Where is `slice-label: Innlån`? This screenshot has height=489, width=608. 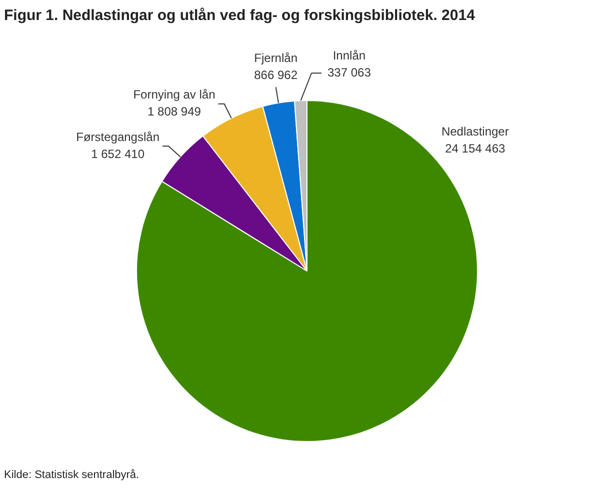
slice-label: Innlån is located at coordinates (349, 55).